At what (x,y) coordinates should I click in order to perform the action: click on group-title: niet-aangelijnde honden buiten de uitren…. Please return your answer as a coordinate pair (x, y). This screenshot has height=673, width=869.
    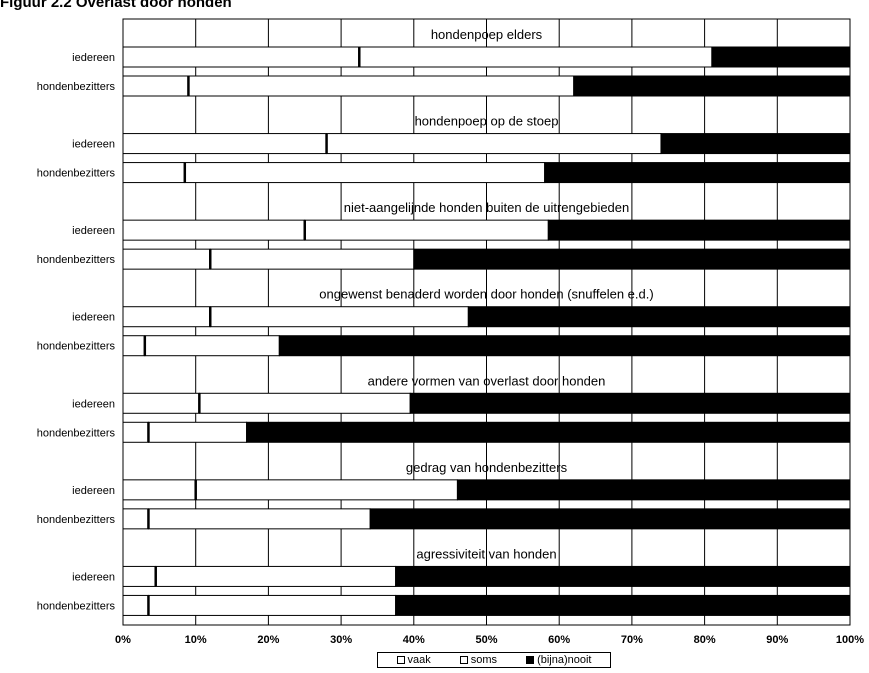
    Looking at the image, I should click on (487, 207).